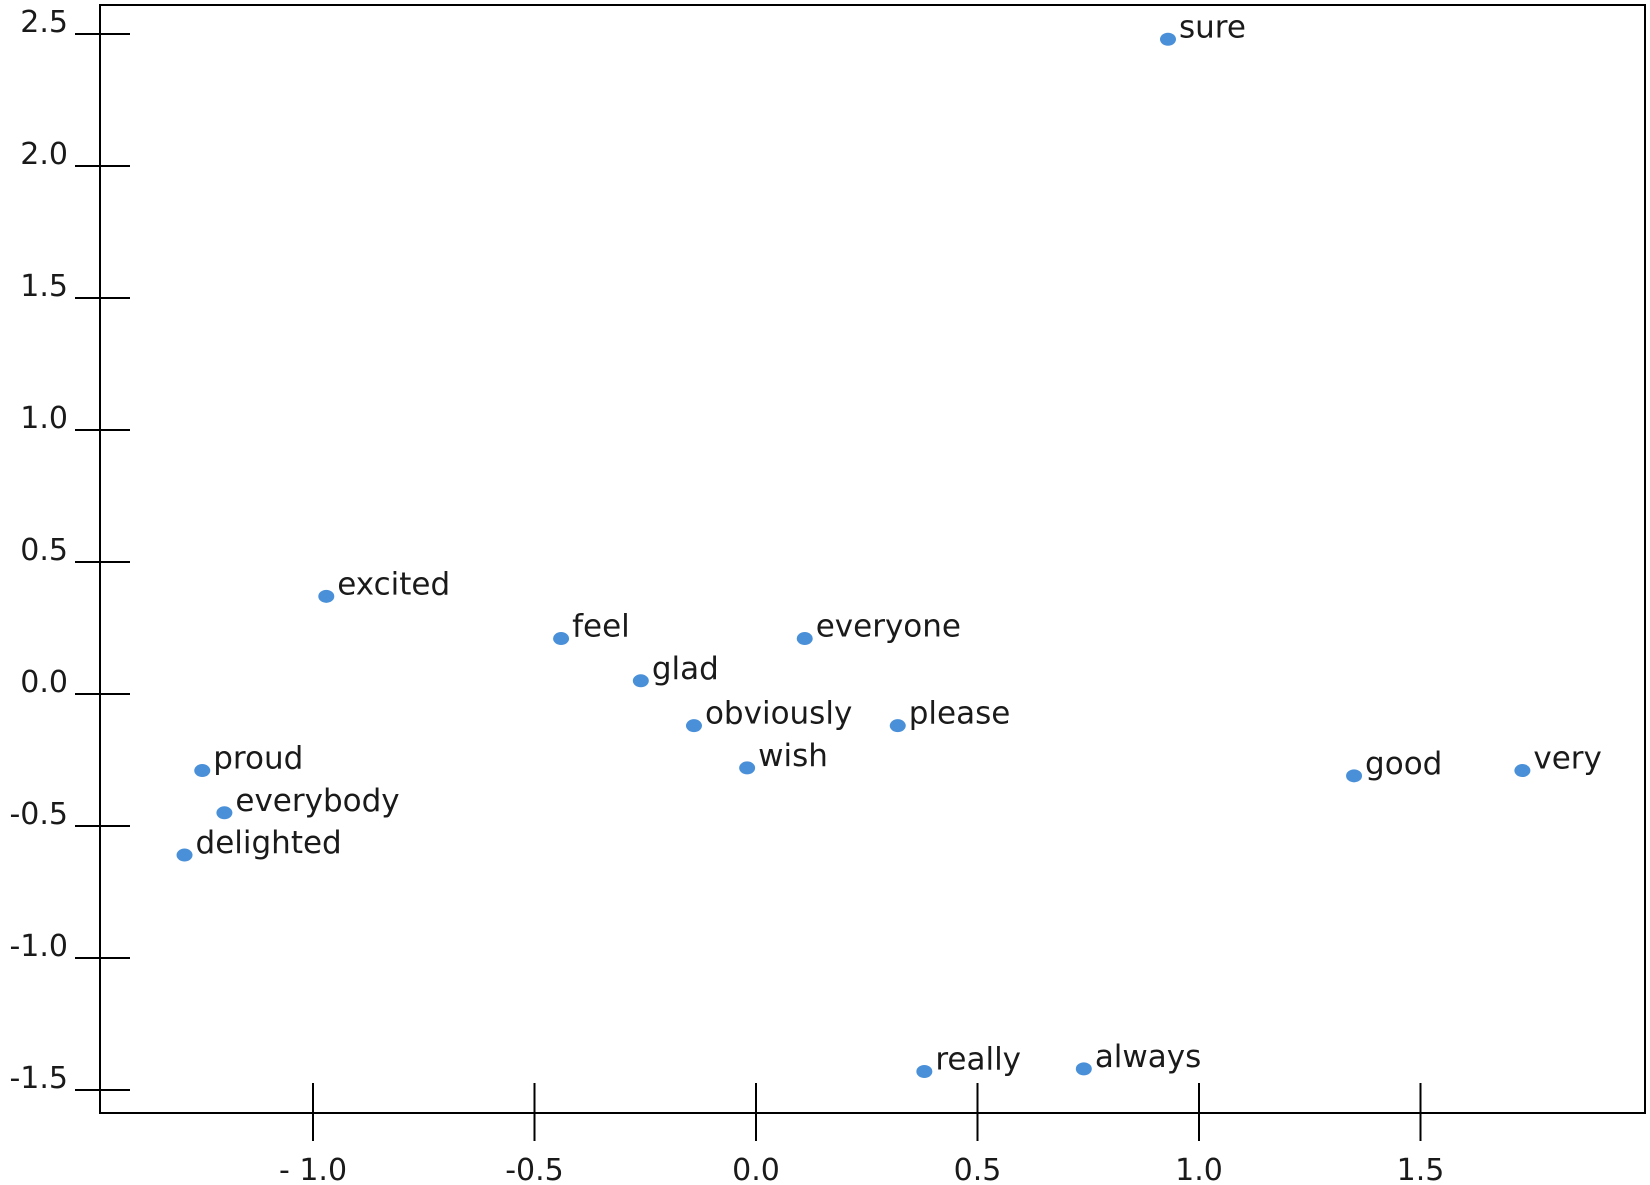 The width and height of the screenshot is (1650, 1185). What do you see at coordinates (1403, 764) in the screenshot?
I see `point-label: good` at bounding box center [1403, 764].